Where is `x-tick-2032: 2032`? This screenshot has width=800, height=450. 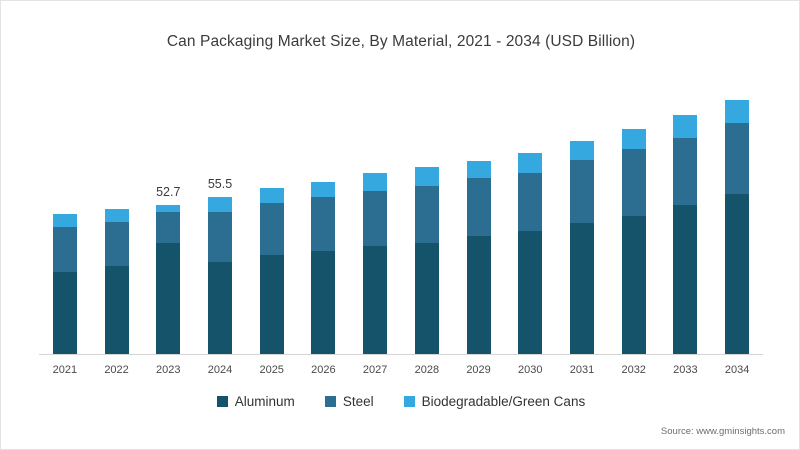 x-tick-2032: 2032 is located at coordinates (633, 370).